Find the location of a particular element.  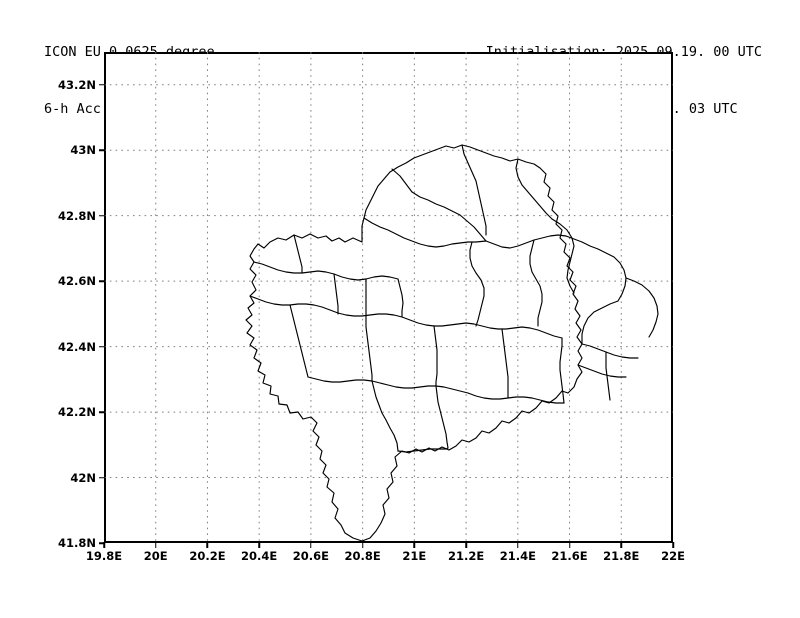

x-axis-tick-label: 21.8E is located at coordinates (621, 556).